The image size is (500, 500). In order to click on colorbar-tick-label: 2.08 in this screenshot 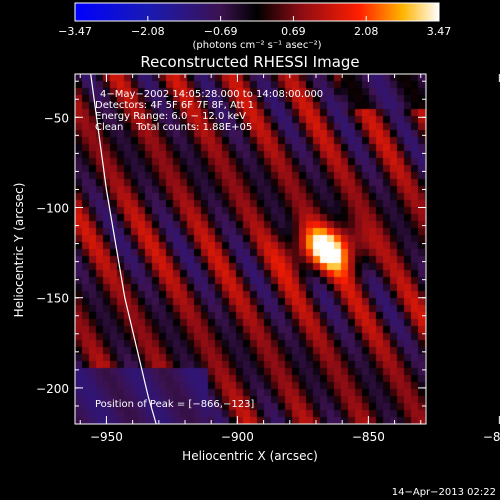, I will do `click(366, 31)`.